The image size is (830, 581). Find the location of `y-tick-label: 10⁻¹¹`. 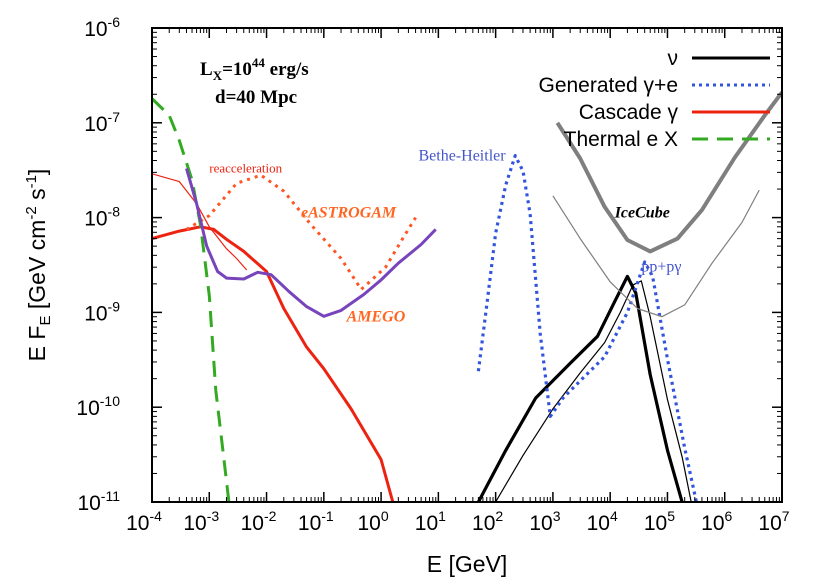

y-tick-label: 10⁻¹¹ is located at coordinates (98, 501).